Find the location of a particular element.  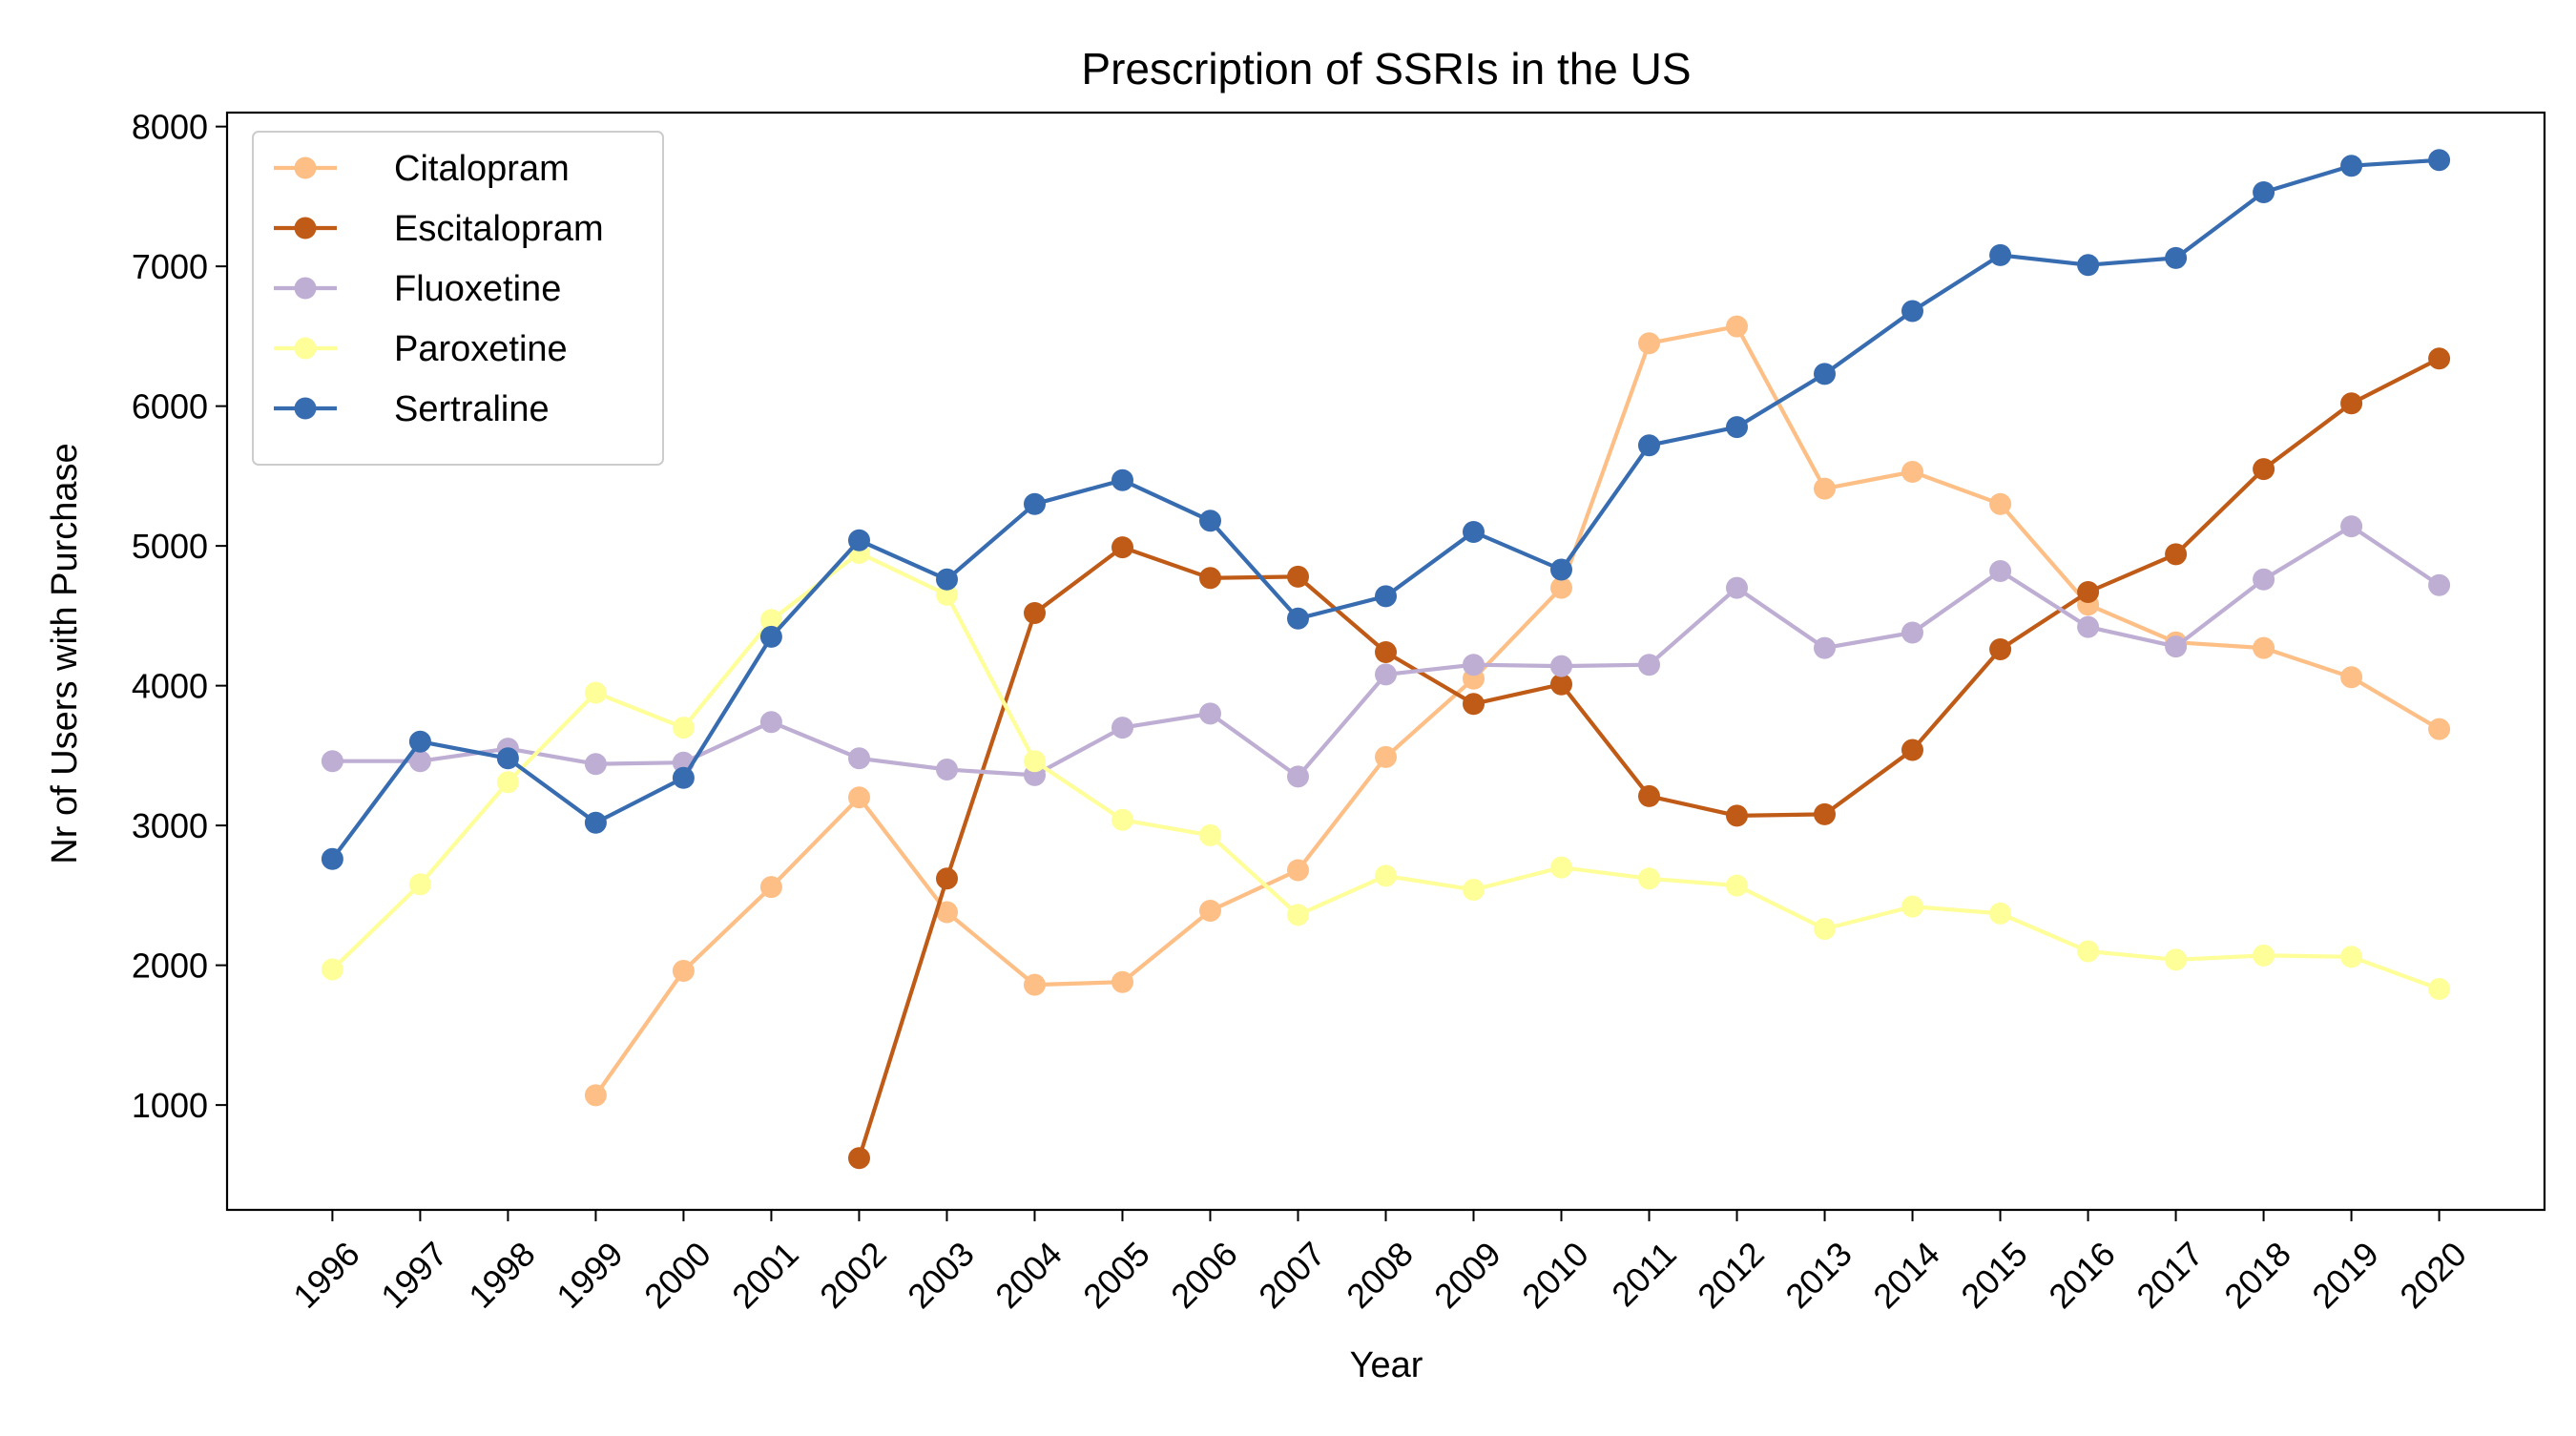

data-point-escitalopram-2013 is located at coordinates (1825, 813).